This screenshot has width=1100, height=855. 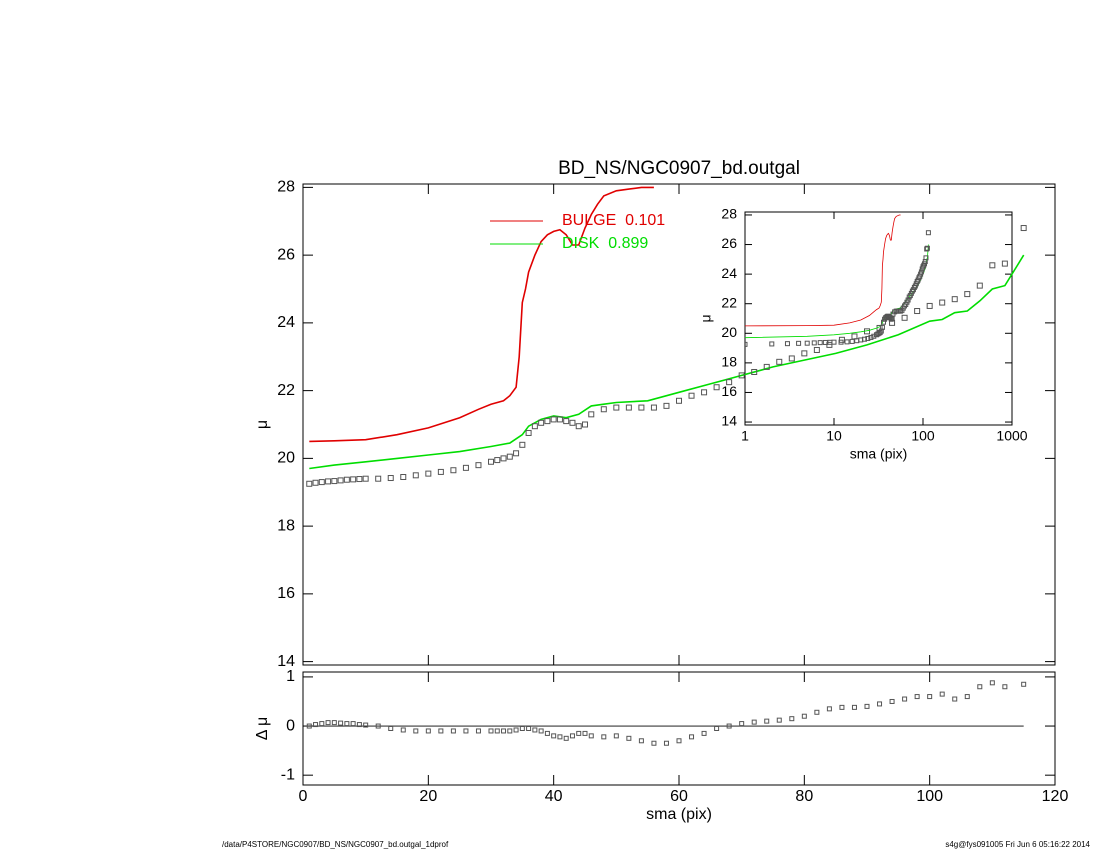 What do you see at coordinates (286, 661) in the screenshot?
I see `y-tick-label: 14` at bounding box center [286, 661].